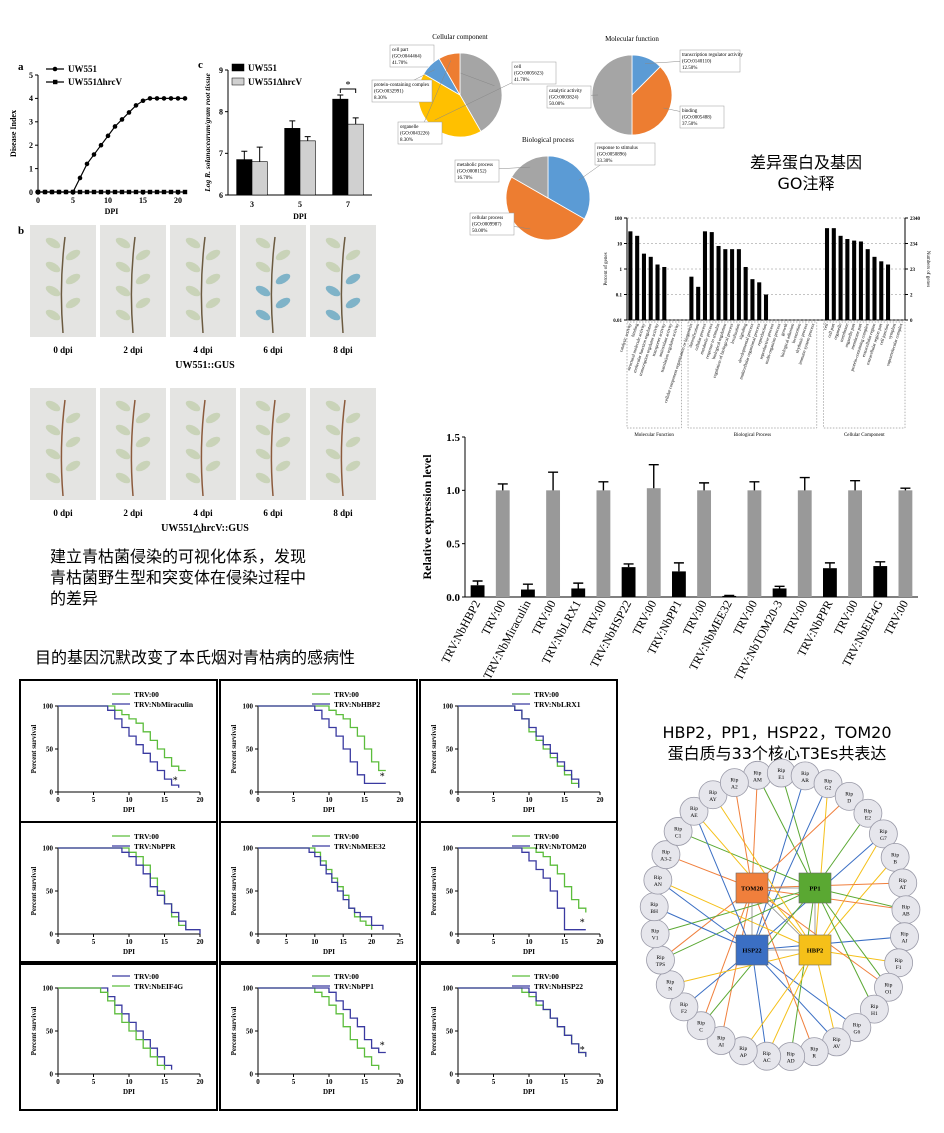 Image resolution: width=944 pixels, height=1133 pixels. I want to click on x-tick-label: 10, so click(130, 800).